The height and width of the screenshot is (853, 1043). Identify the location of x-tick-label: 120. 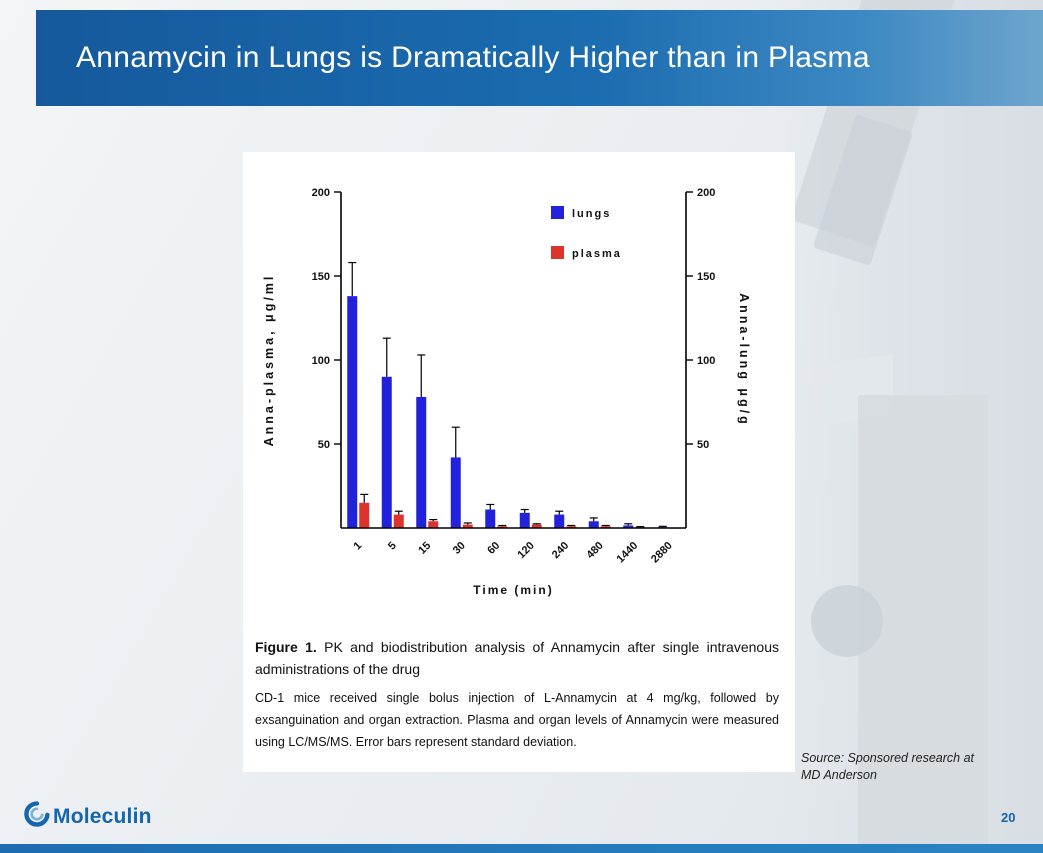
(525, 550).